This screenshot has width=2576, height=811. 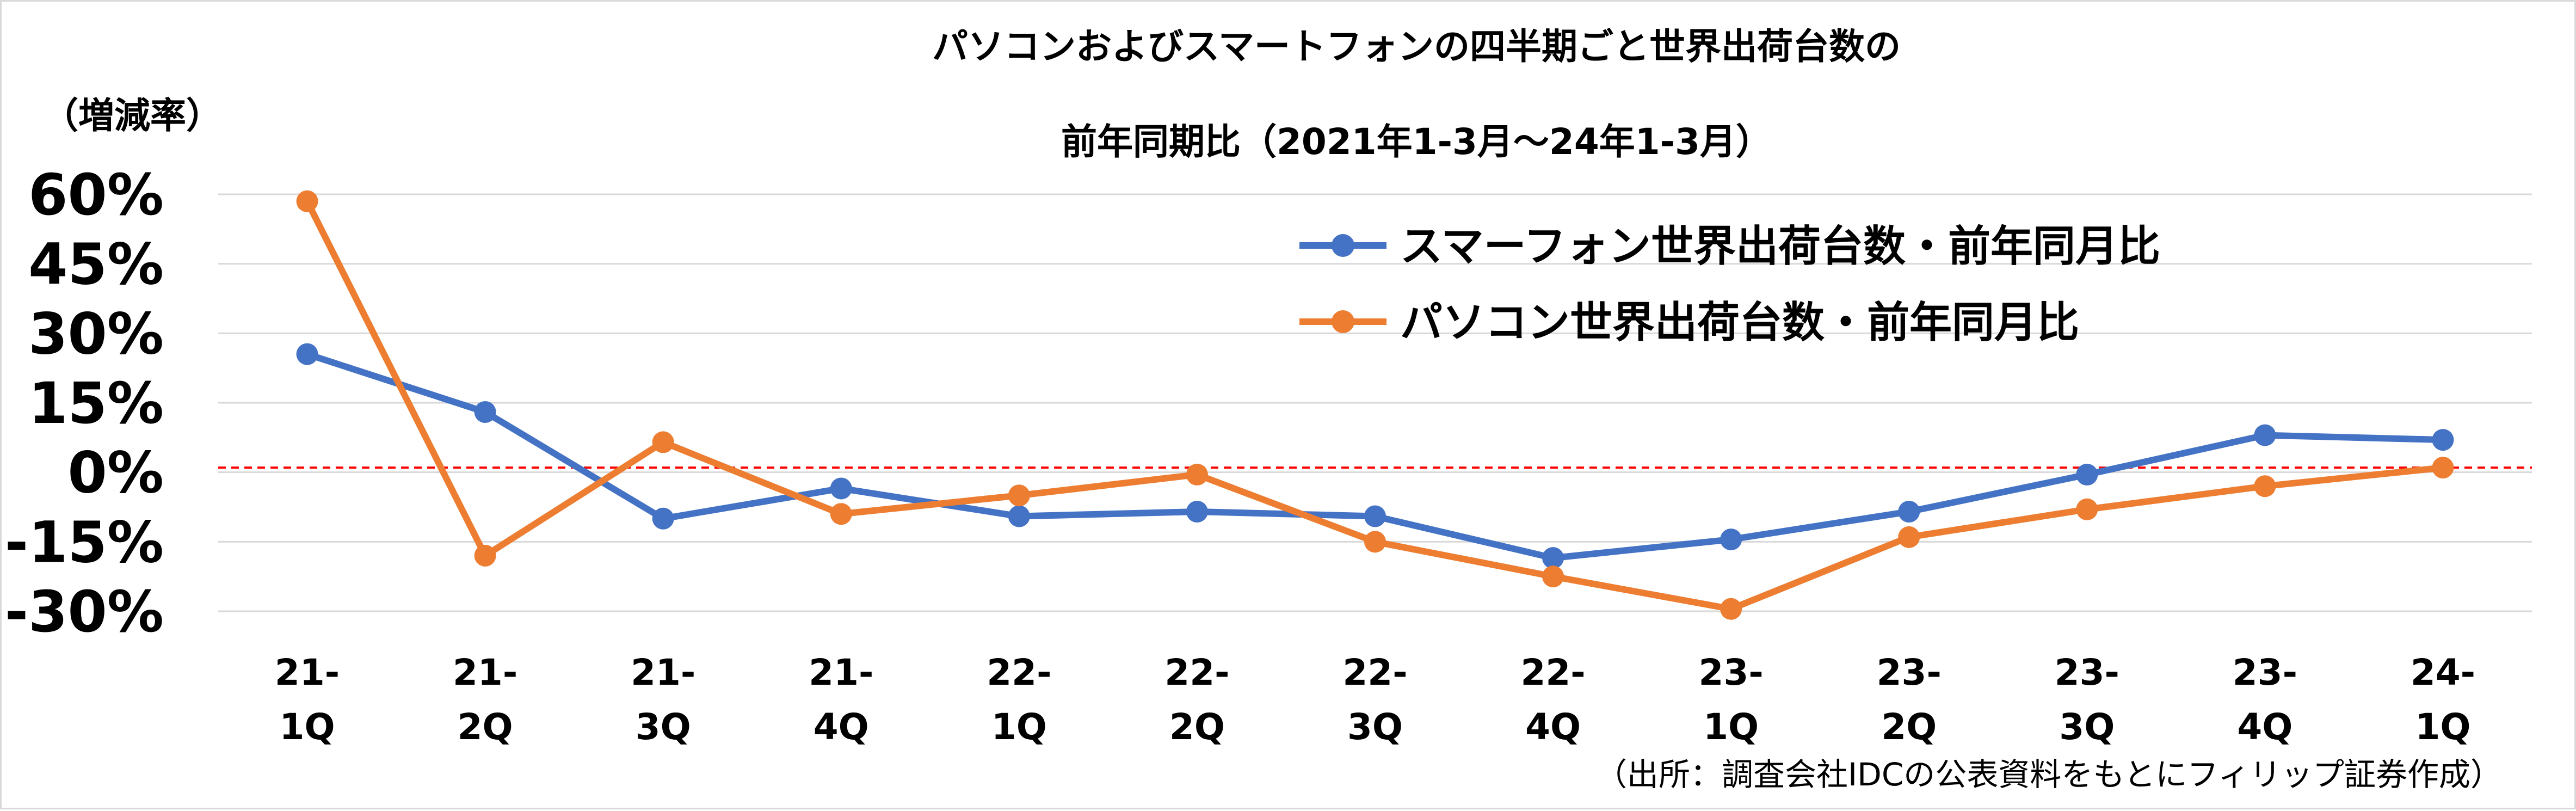 I want to click on legend-label: パソコン世界出荷台数・前年同月比, so click(x=1739, y=322).